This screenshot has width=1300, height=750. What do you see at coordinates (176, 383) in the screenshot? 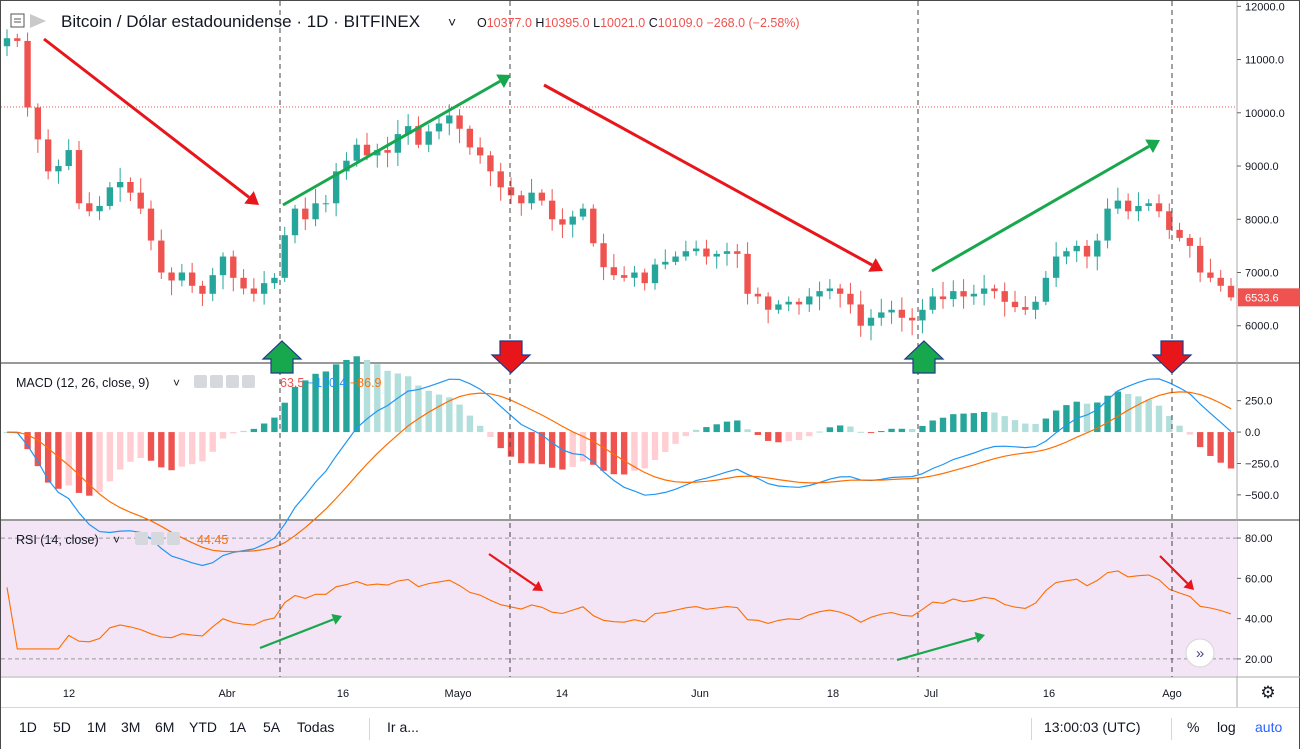
I see `macd-dropdown-icon: ˅` at bounding box center [176, 383].